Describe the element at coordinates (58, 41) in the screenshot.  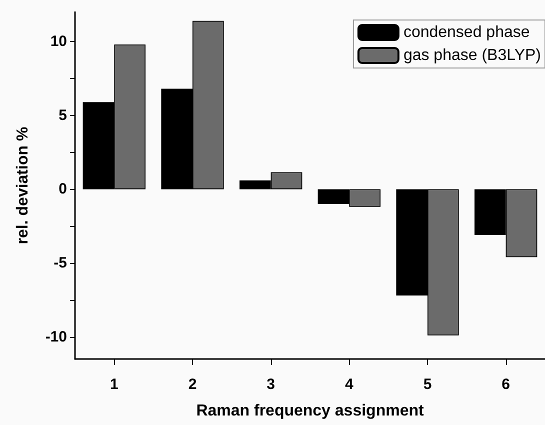
I see `y-tick-label: 10` at that location.